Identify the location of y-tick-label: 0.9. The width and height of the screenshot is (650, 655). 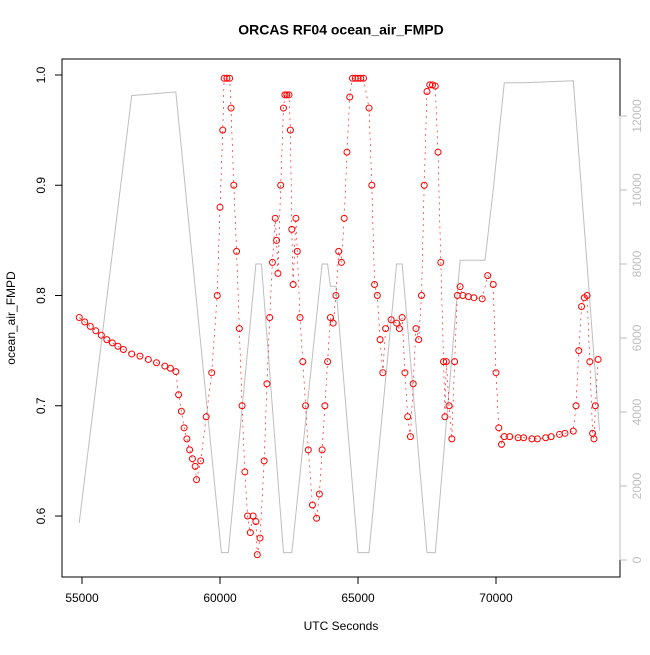
(41, 185).